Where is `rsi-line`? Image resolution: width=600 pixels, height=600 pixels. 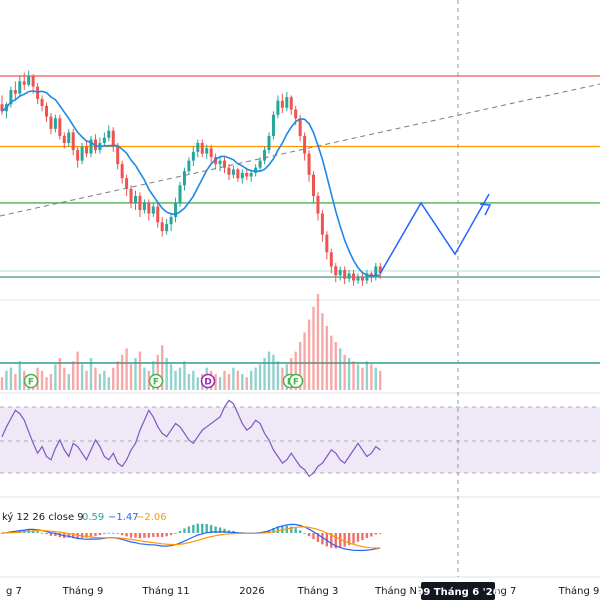 rsi-line is located at coordinates (191, 438).